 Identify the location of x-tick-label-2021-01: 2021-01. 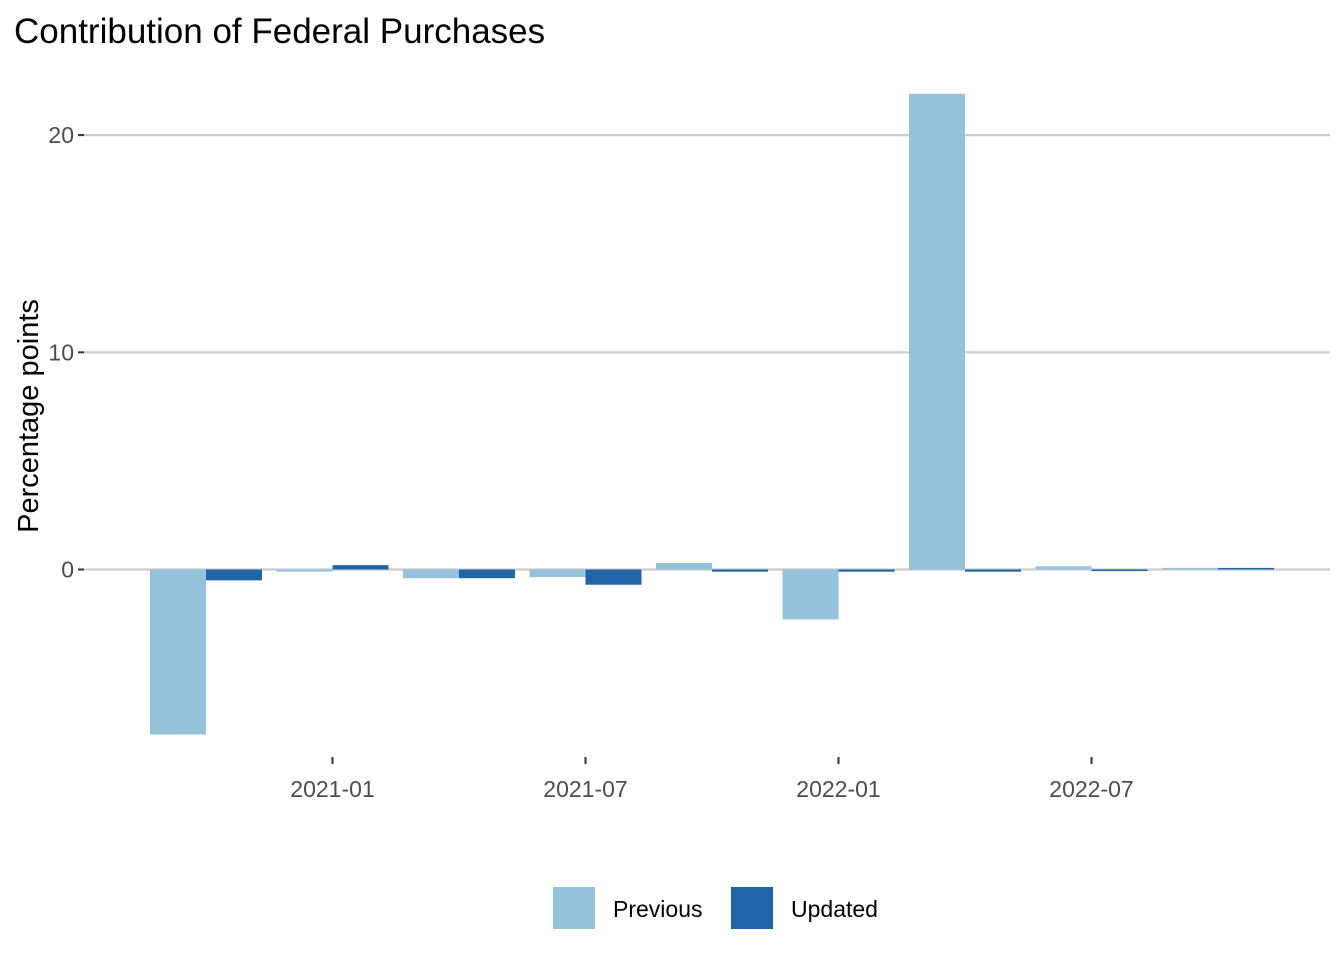
(332, 789).